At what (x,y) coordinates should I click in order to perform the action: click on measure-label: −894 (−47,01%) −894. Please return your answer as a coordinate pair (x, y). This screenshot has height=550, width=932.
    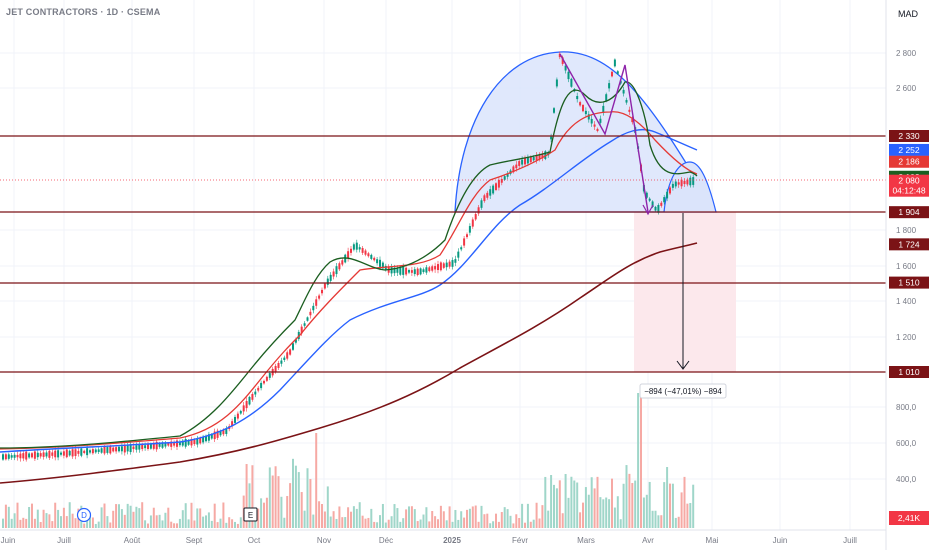
    Looking at the image, I should click on (683, 391).